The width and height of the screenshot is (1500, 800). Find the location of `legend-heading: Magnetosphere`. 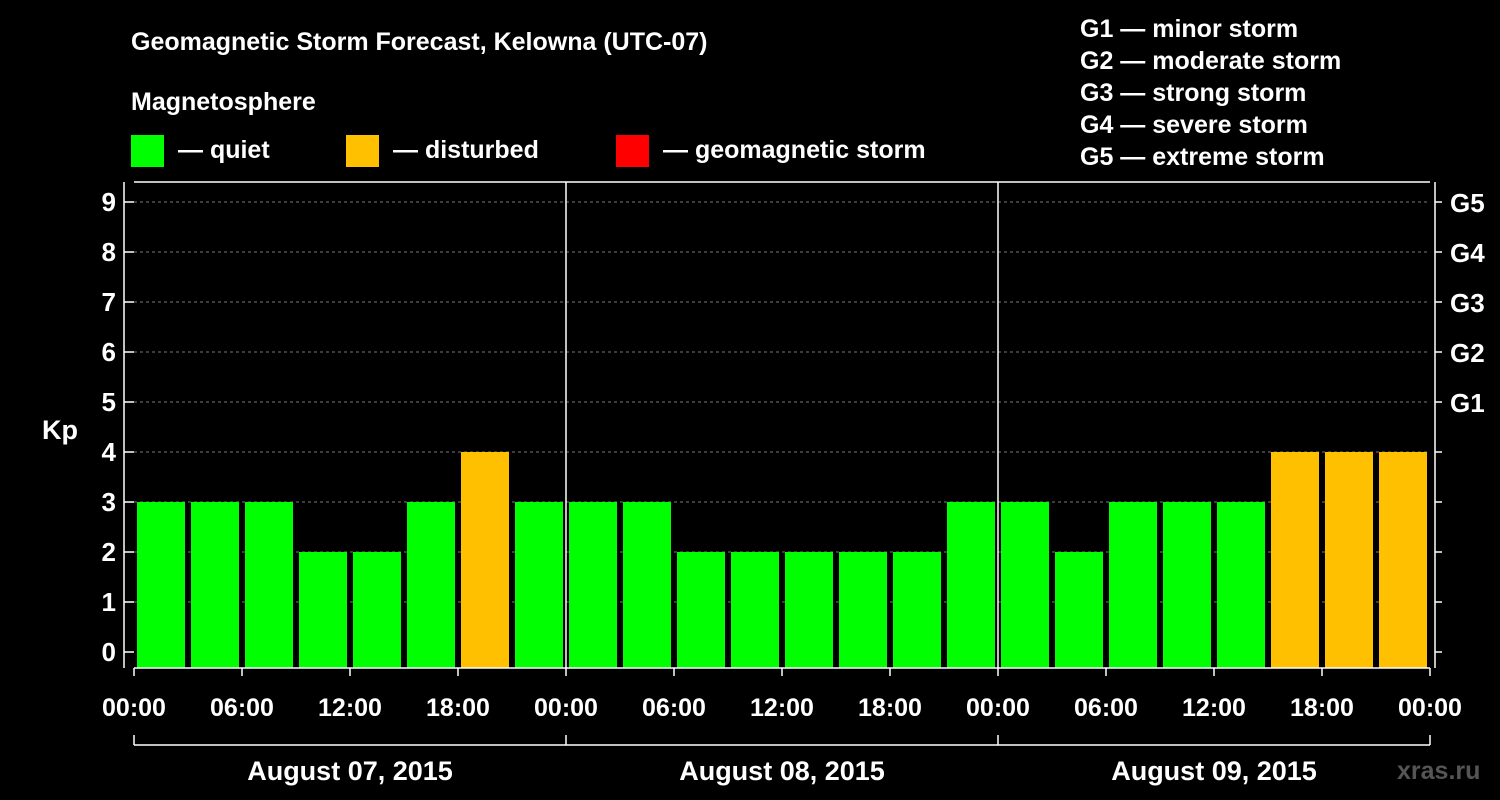

legend-heading: Magnetosphere is located at coordinates (223, 102).